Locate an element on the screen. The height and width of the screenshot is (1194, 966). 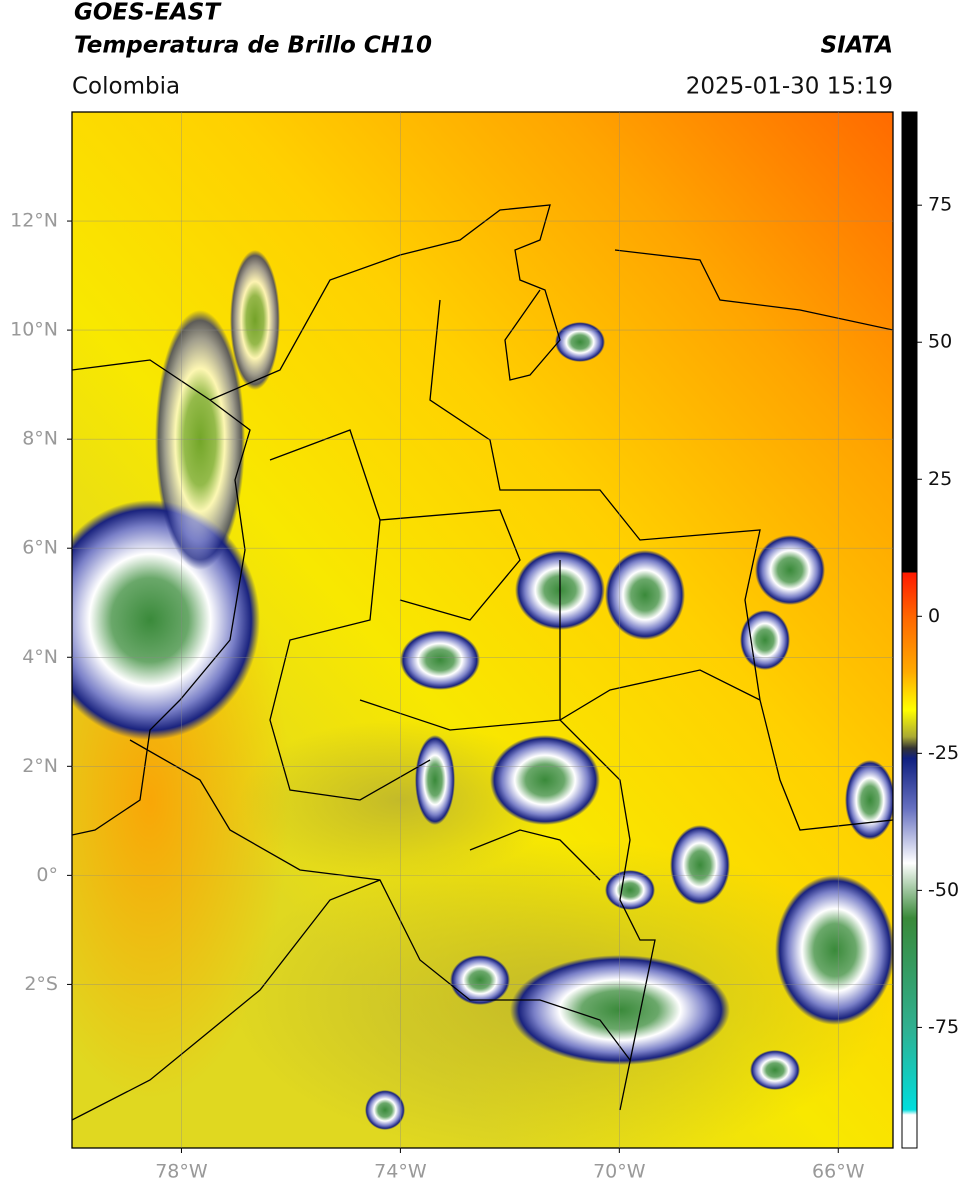
y-tick-label: 4°N is located at coordinates (40, 657).